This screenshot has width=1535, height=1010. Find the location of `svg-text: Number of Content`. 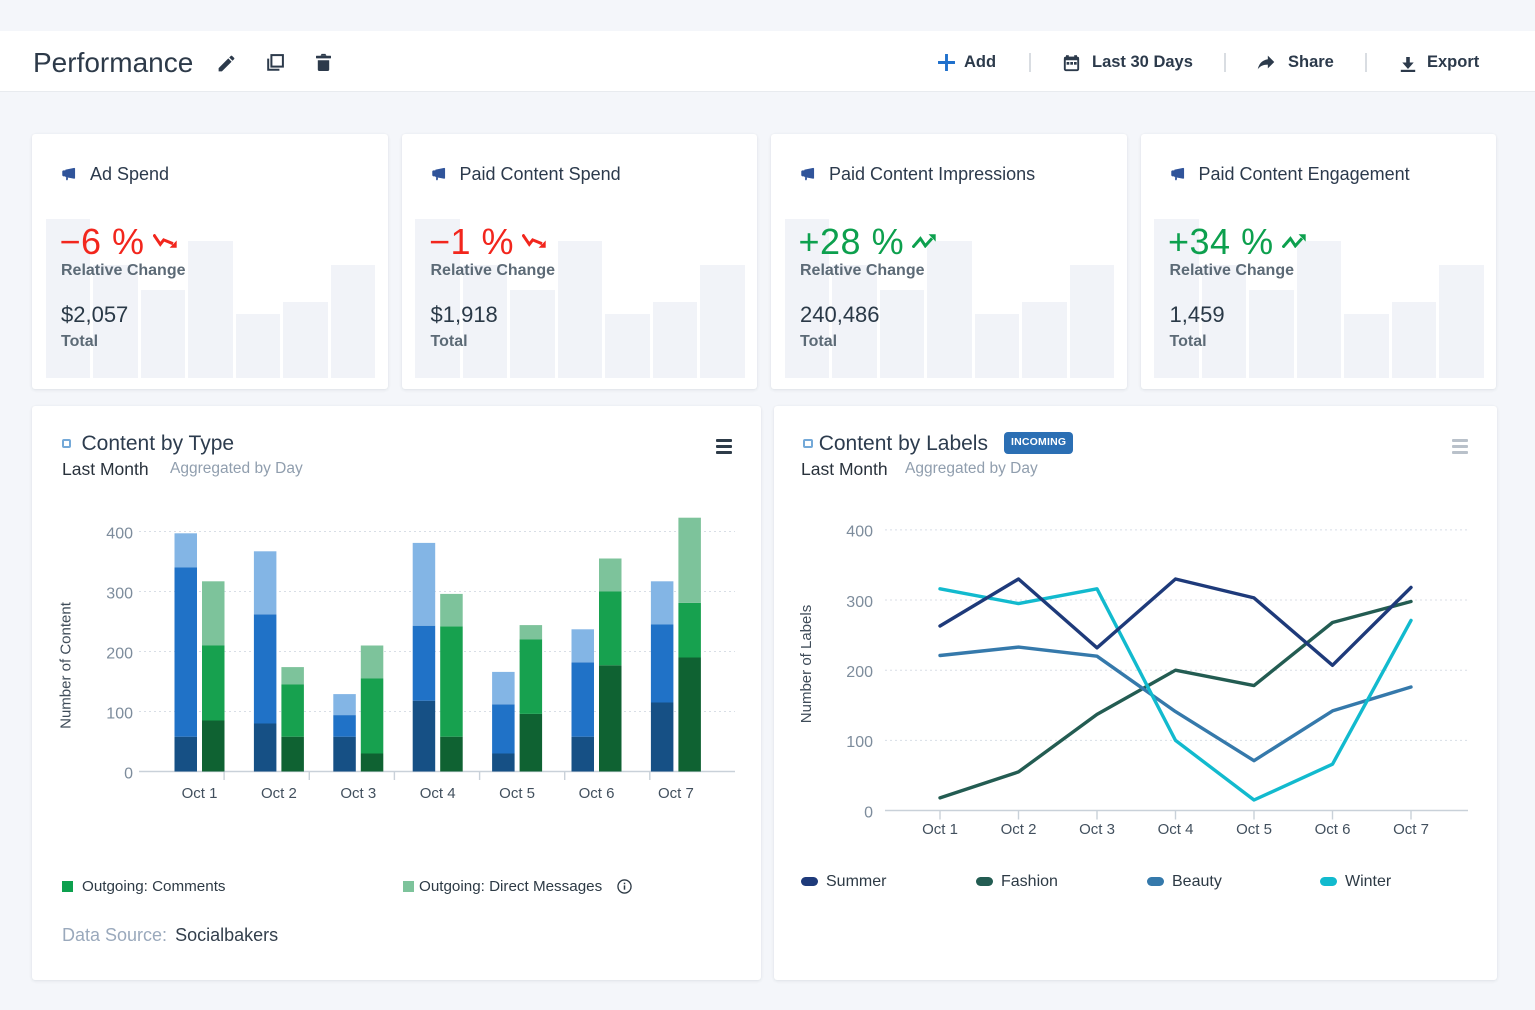

svg-text: Number of Content is located at coordinates (66, 665).